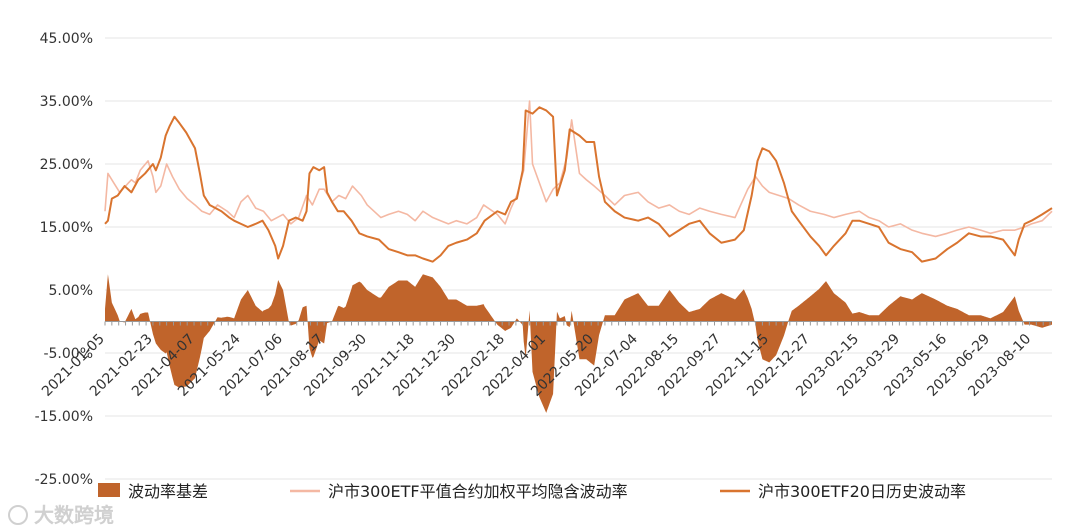 This screenshot has height=532, width=1080. Describe the element at coordinates (18, 515) in the screenshot. I see `watermark-logo-icon` at that location.